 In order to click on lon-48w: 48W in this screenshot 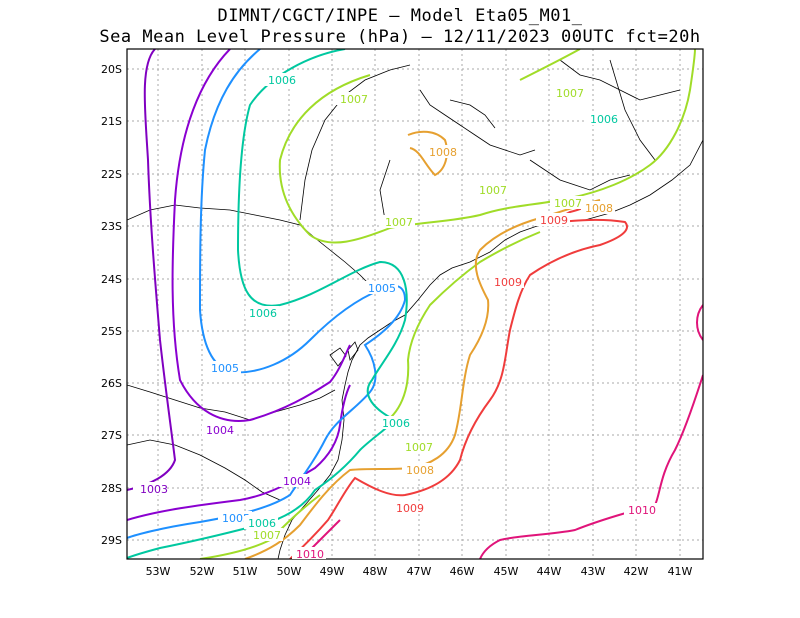, I will do `click(375, 571)`.